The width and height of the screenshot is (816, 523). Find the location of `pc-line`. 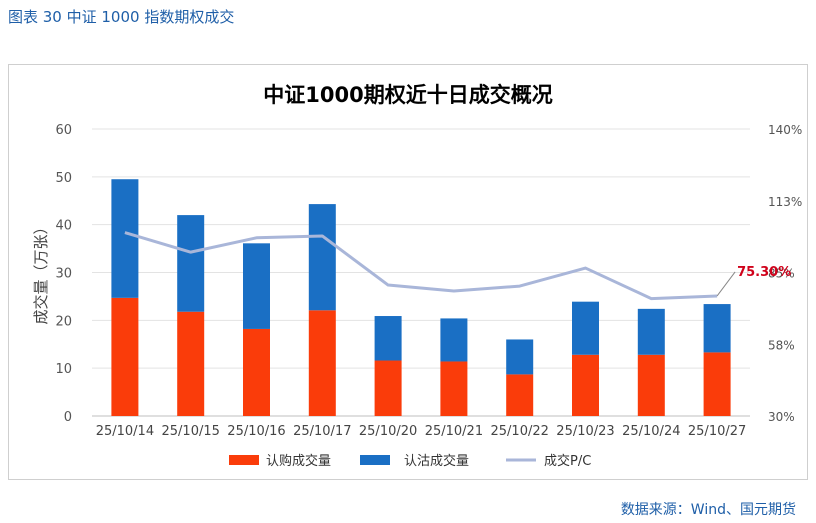

pc-line is located at coordinates (430, 266).